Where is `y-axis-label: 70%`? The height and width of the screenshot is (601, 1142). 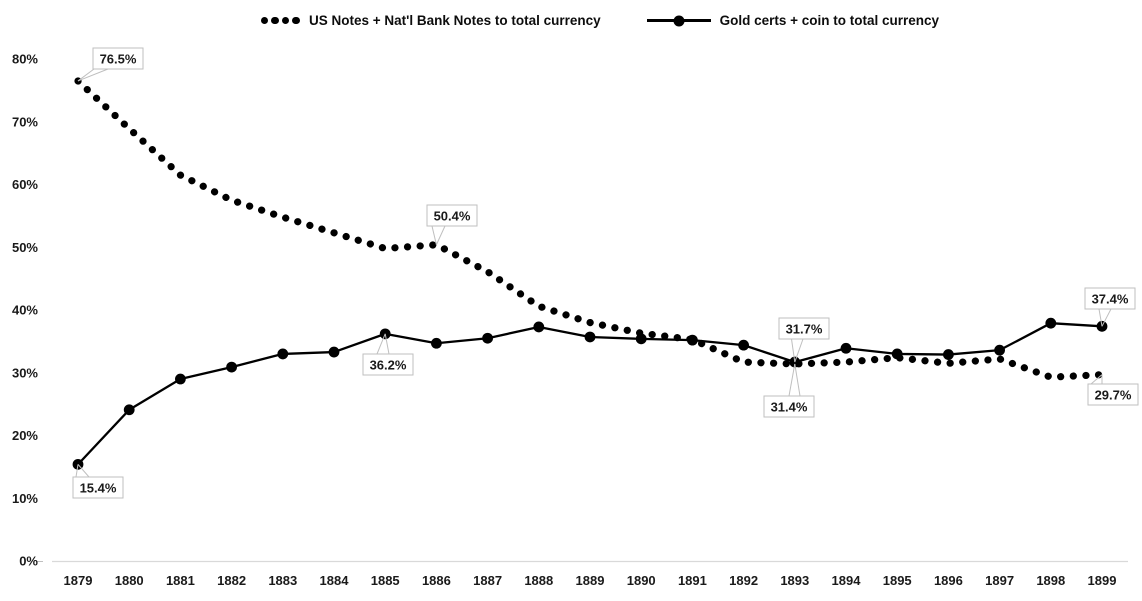 y-axis-label: 70% is located at coordinates (25, 121).